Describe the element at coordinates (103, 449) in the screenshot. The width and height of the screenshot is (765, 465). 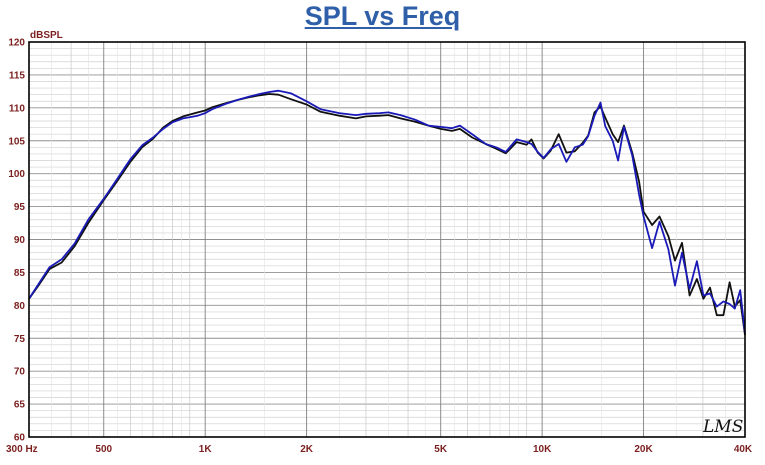
I see `x-tick-label: 500` at that location.